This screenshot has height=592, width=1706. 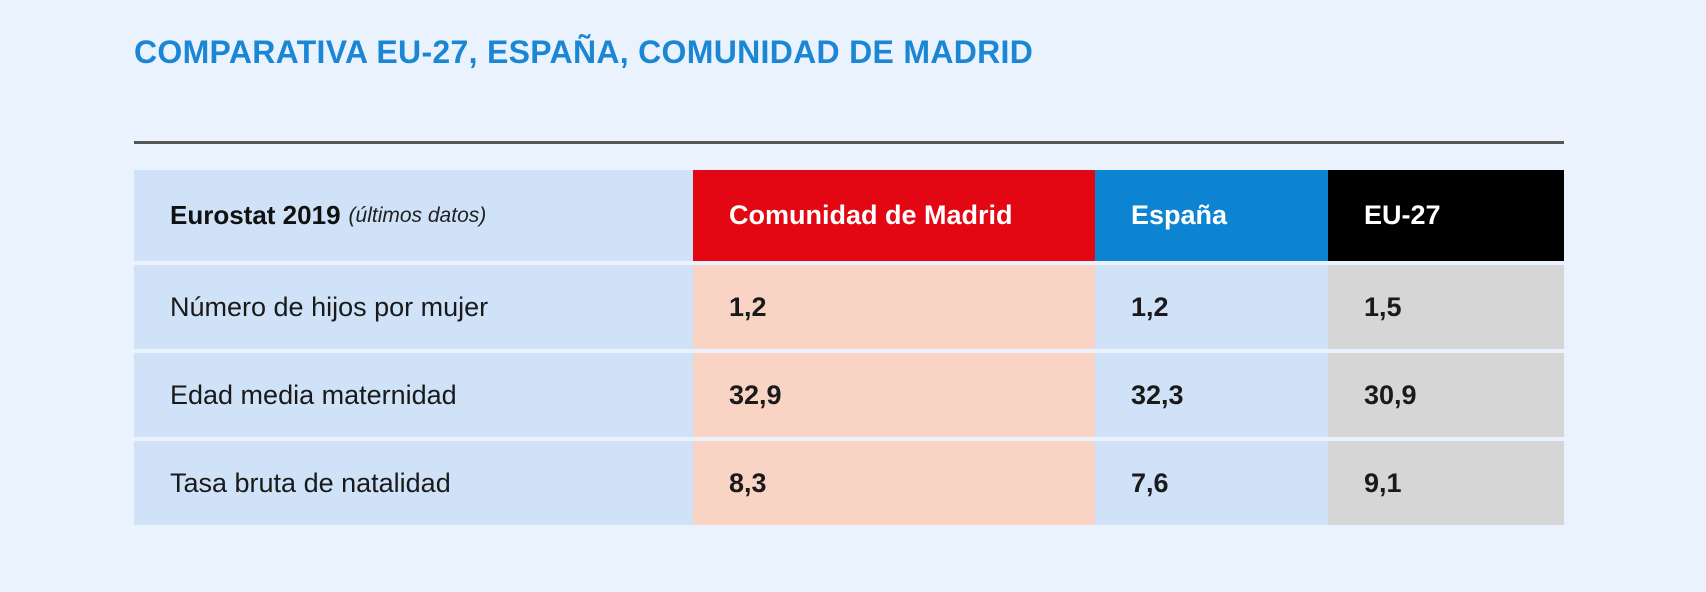 What do you see at coordinates (849, 142) in the screenshot?
I see `title-divider` at bounding box center [849, 142].